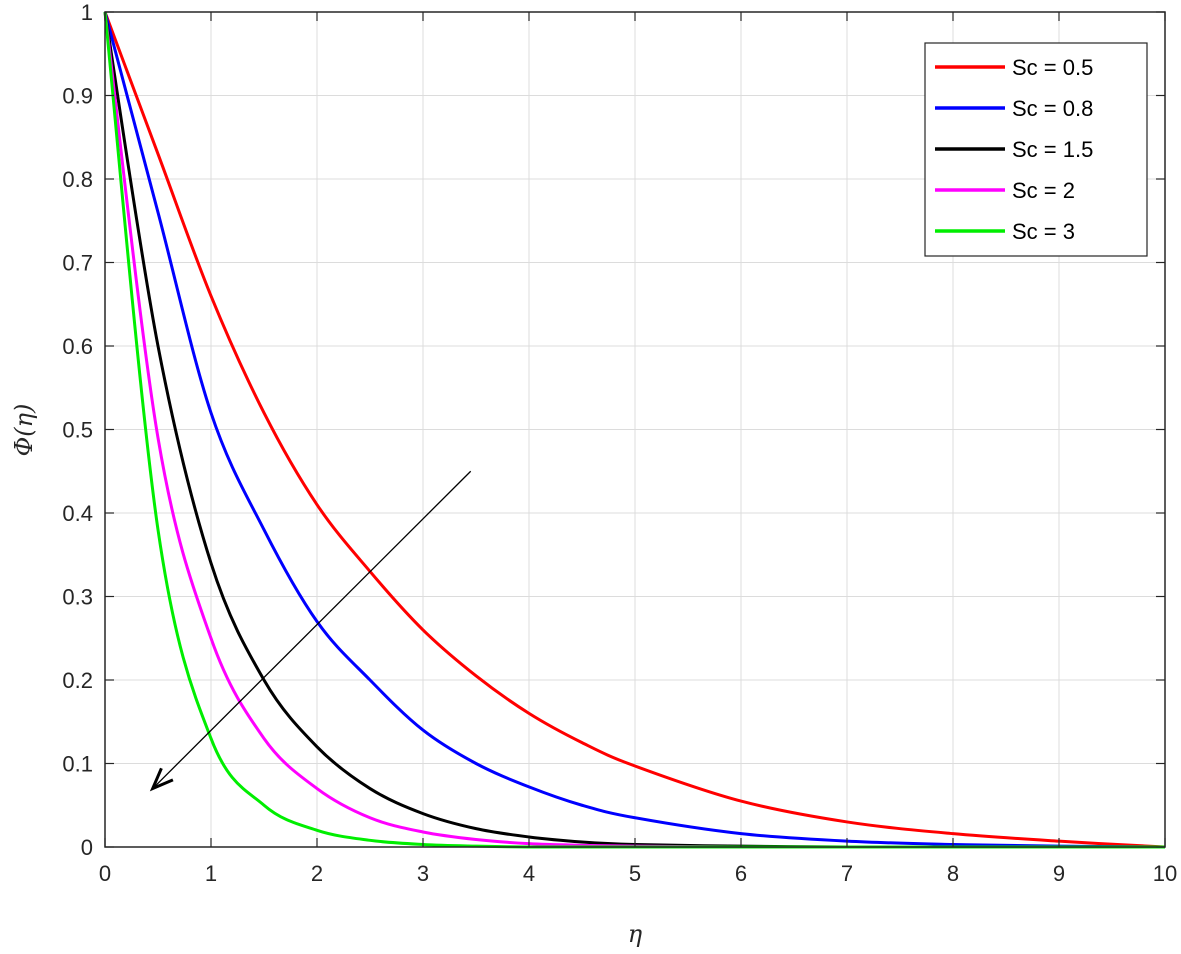  I want to click on y-axis-label: Φ(η), so click(24, 430).